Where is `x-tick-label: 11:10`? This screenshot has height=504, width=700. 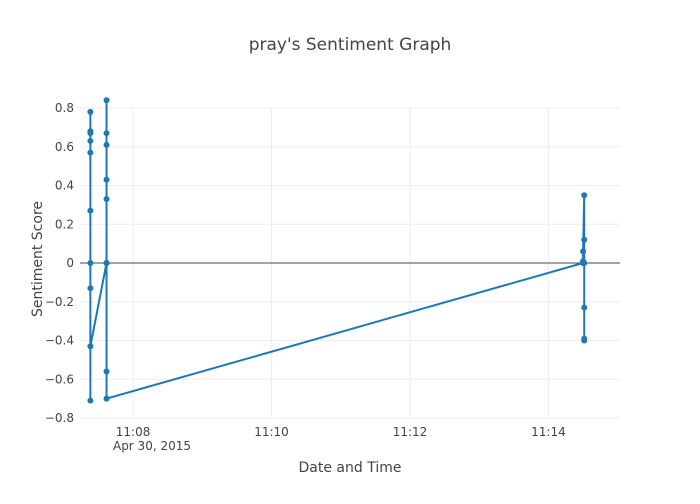 x-tick-label: 11:10 is located at coordinates (271, 432).